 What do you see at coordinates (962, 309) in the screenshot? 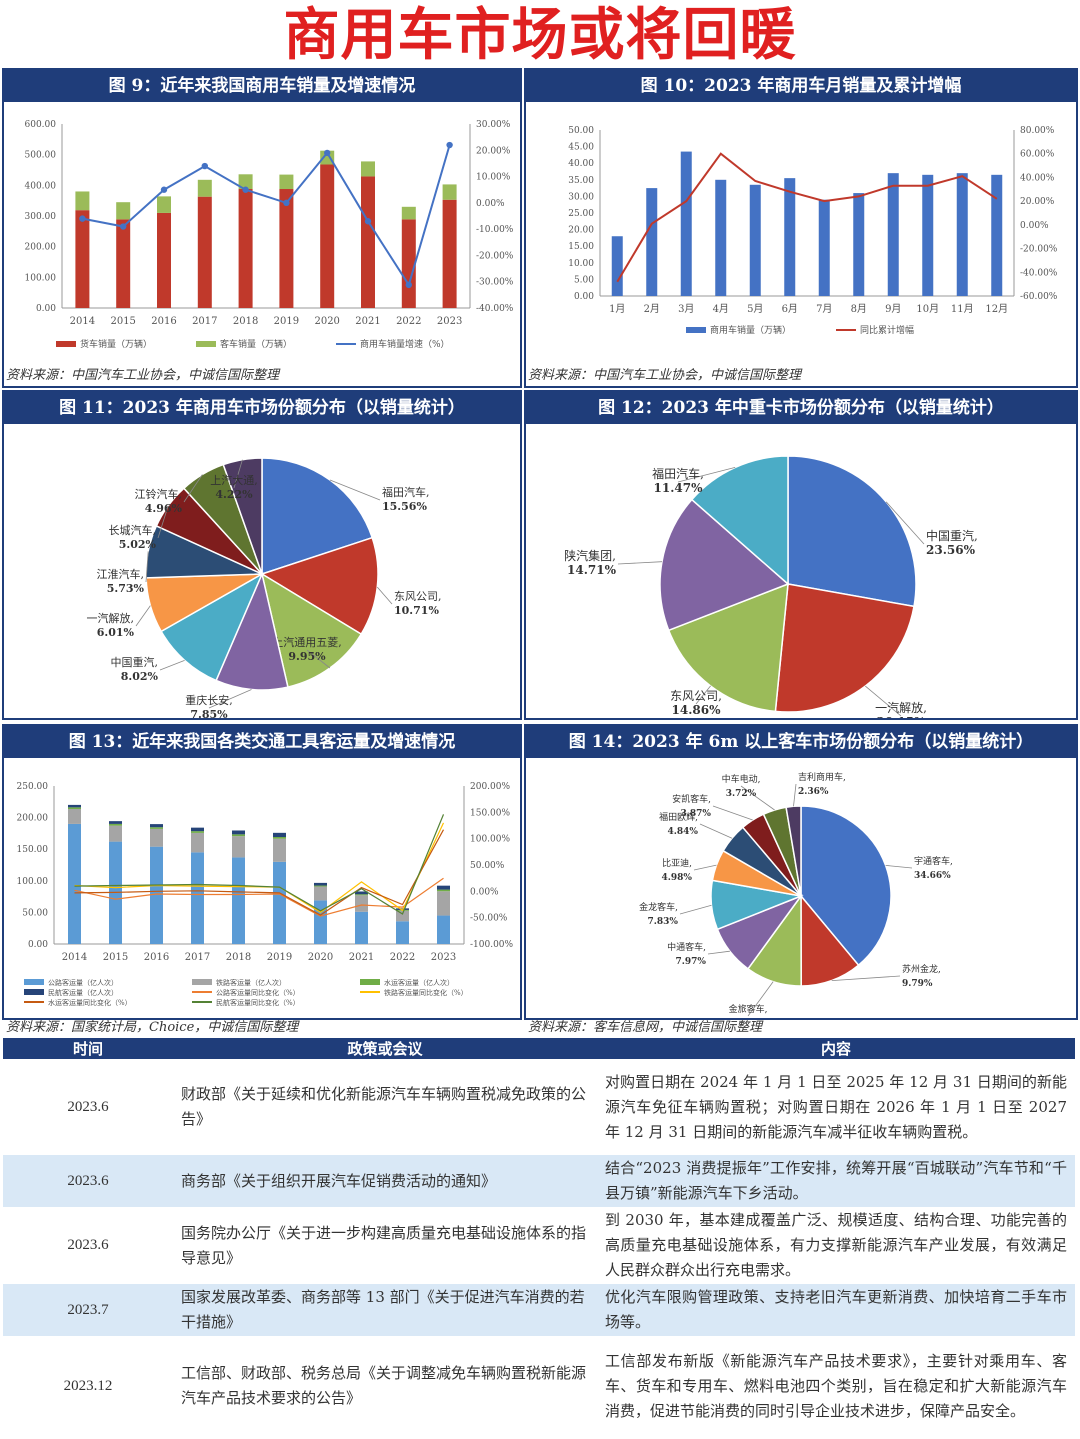
I see `fig10-x-tick: 11月` at bounding box center [962, 309].